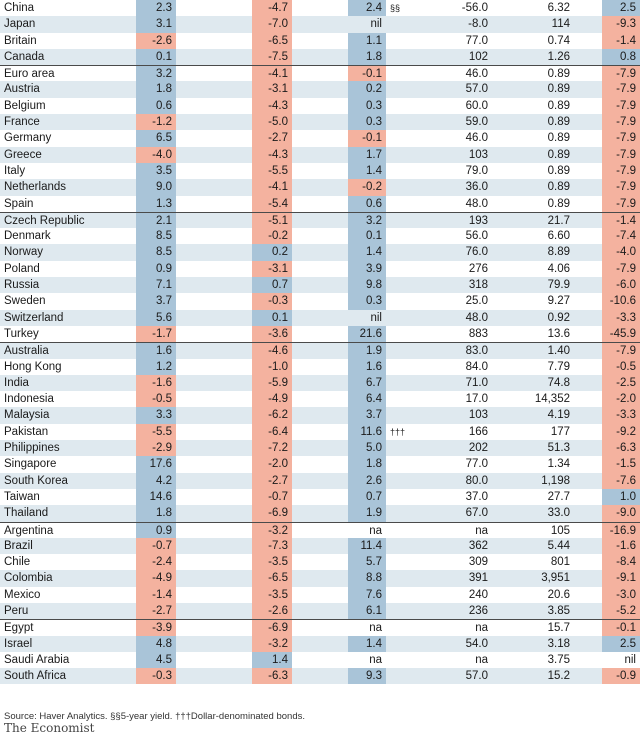 Image resolution: width=640 pixels, height=735 pixels. I want to click on value-cell-c5: 8.89, so click(558, 252).